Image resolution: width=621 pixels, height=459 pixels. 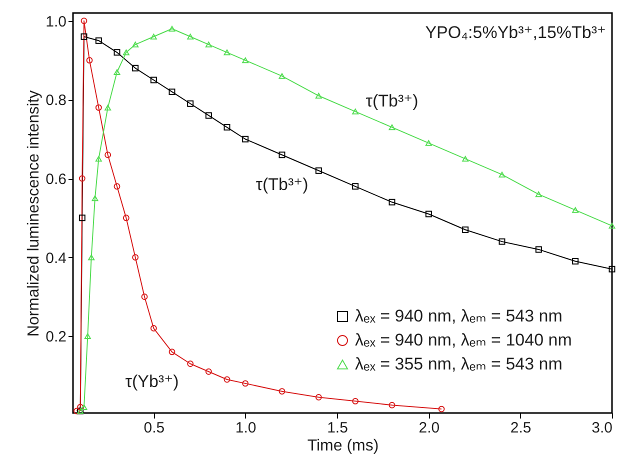 I want to click on legend-label: λₑₓ = 940 nm, λₑₘ = 1040 nm, so click(x=463, y=340).